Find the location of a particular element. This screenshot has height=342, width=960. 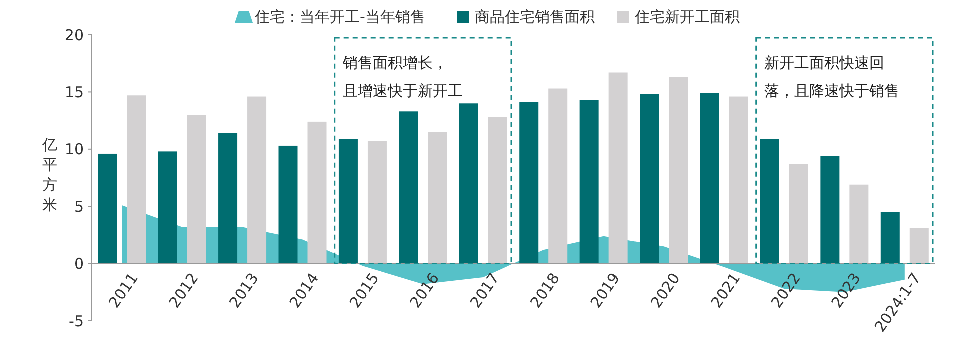

legend-label: 住宅新开工面积 is located at coordinates (687, 17).